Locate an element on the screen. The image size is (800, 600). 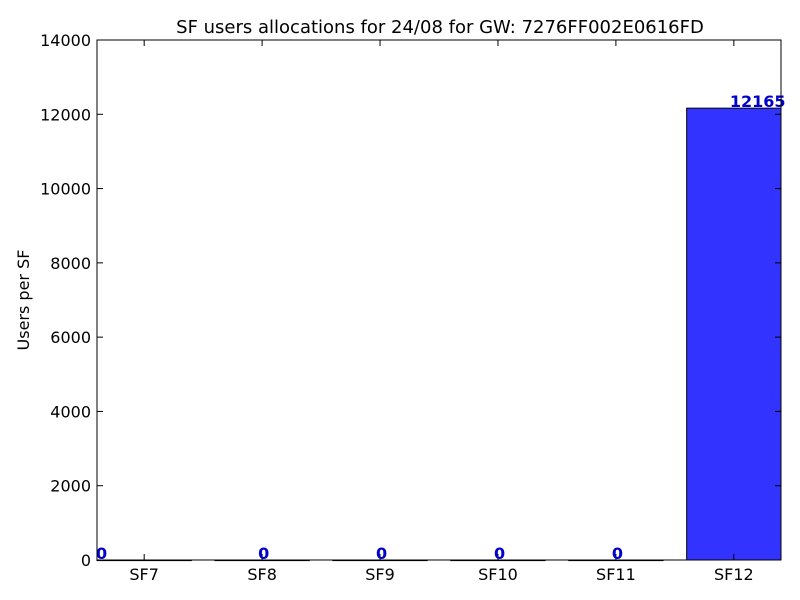
y-tick-label: 6000 is located at coordinates (70, 337).